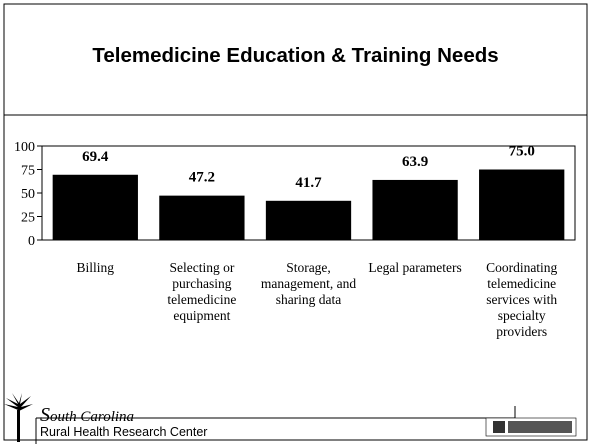  I want to click on y-tick-label: 0, so click(31, 241).